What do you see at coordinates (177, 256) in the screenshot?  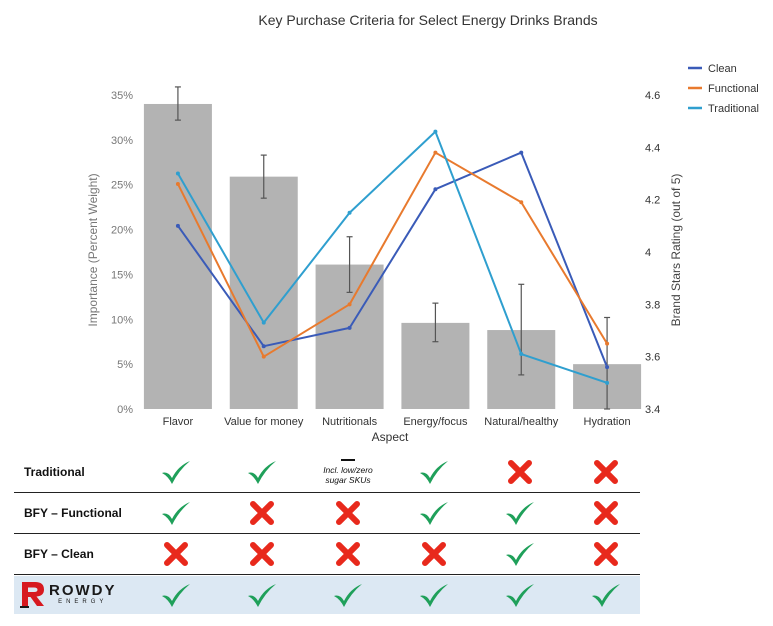 I see `bar-flavor` at bounding box center [177, 256].